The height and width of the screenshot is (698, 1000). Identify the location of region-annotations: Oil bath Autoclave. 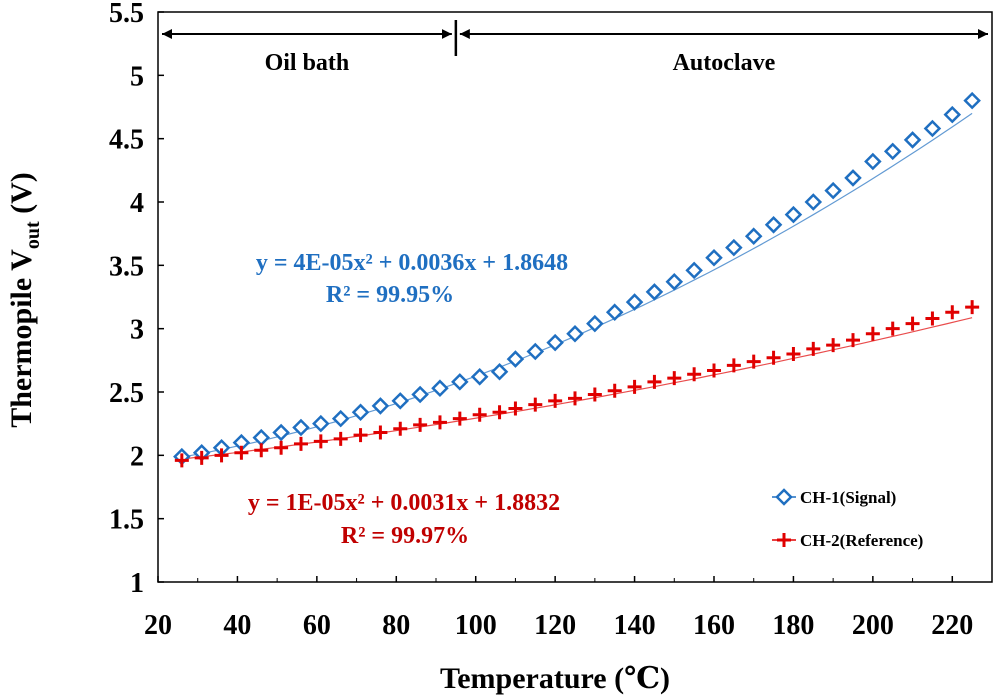
(575, 48).